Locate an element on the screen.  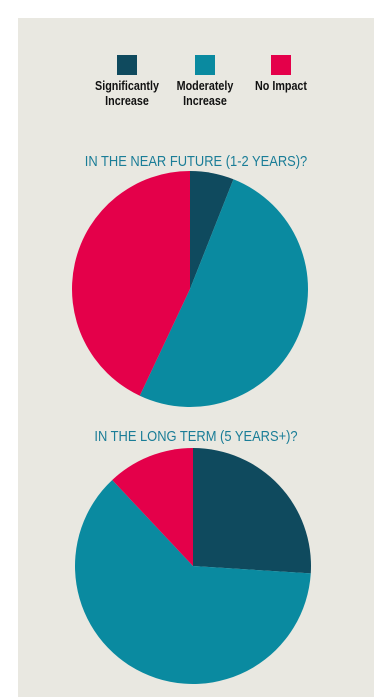
chart-title-near-future: IN THE NEAR FUTURE (1-2 YEARS)? is located at coordinates (196, 161).